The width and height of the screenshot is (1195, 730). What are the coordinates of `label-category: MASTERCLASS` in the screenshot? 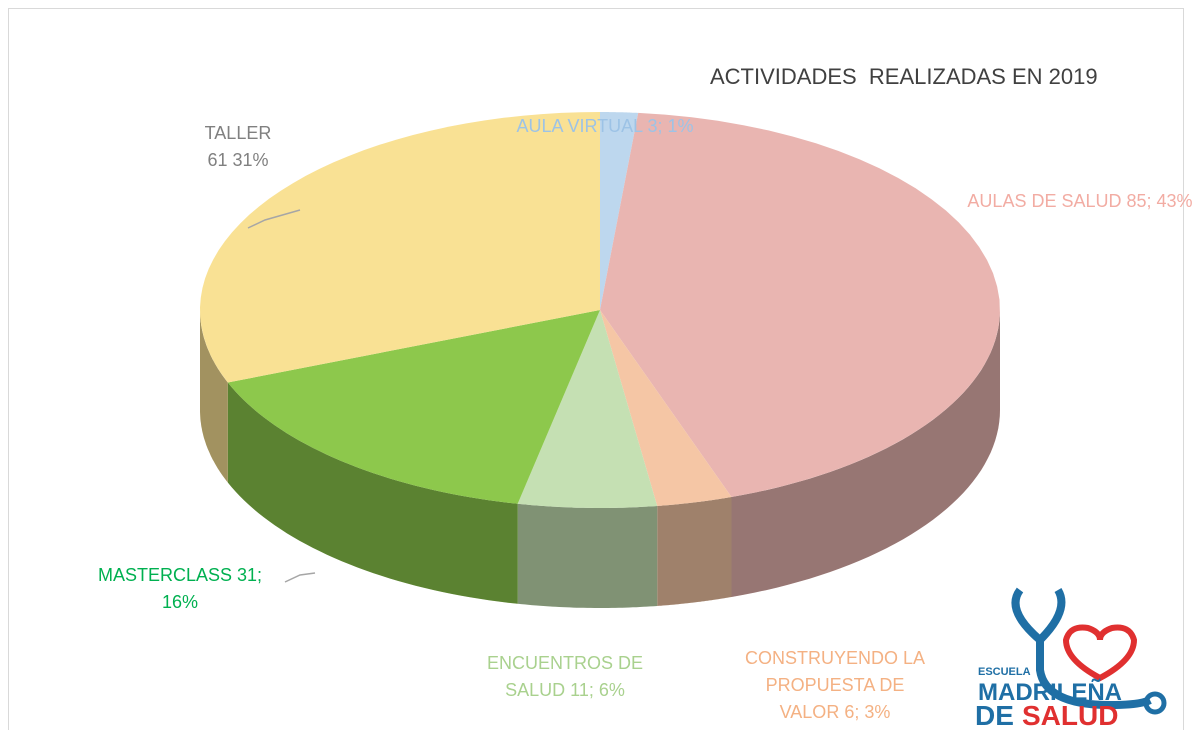 It's located at (164, 575).